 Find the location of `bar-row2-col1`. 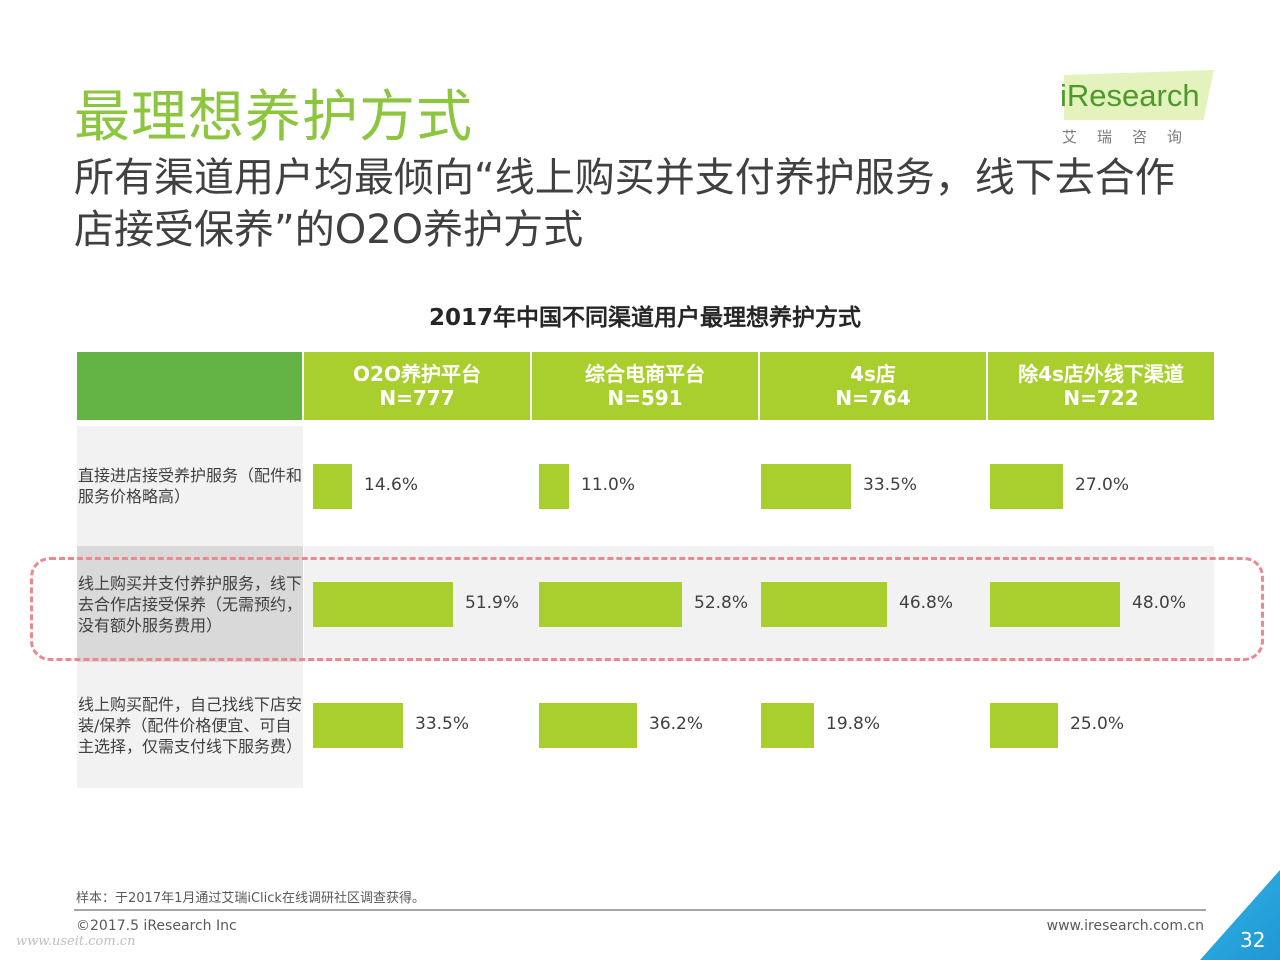

bar-row2-col1 is located at coordinates (383, 604).